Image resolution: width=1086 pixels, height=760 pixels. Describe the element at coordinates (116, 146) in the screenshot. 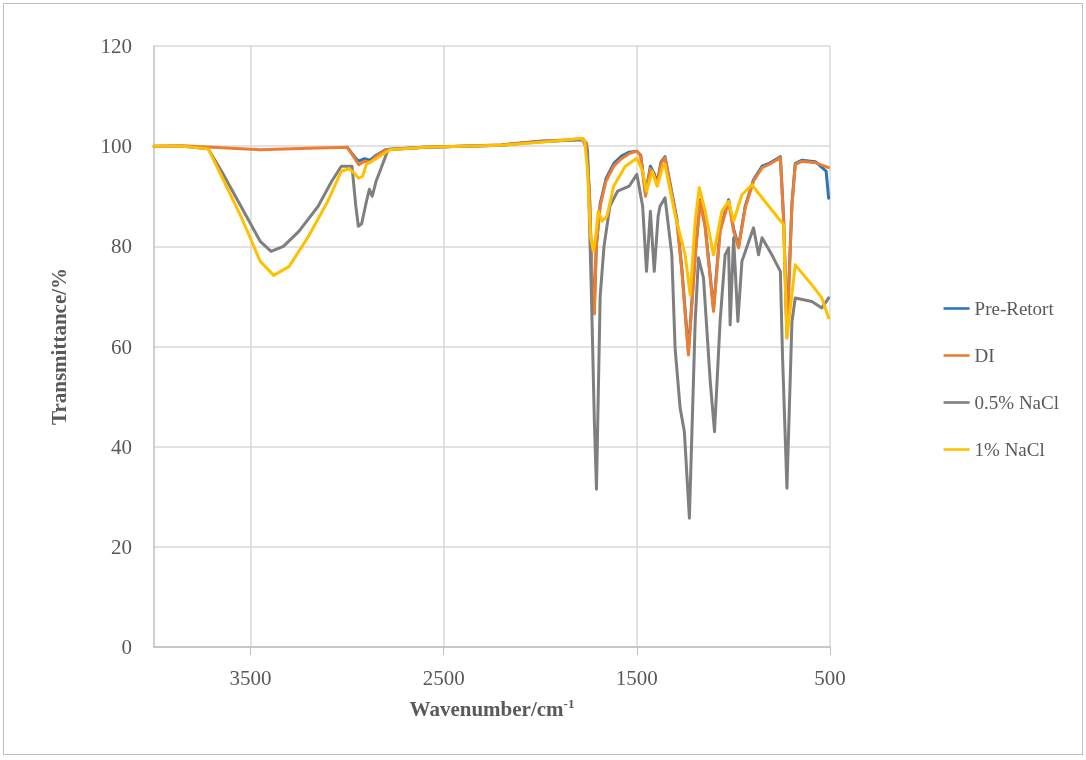

I see `y-tick-label: 100` at that location.